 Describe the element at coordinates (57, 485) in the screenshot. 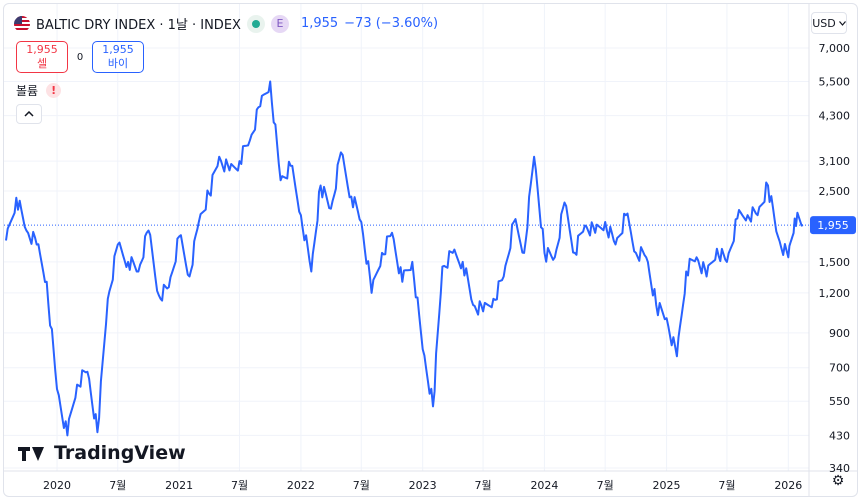

I see `x-tick-label: 2020` at that location.